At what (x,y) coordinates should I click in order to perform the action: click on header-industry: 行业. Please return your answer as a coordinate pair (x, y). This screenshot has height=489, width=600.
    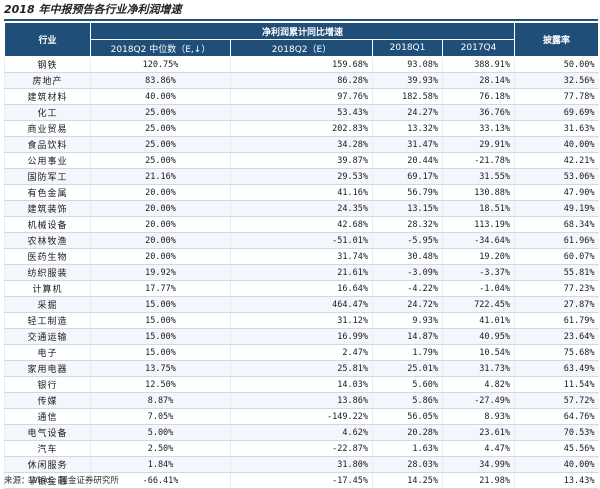
    Looking at the image, I should click on (47, 39).